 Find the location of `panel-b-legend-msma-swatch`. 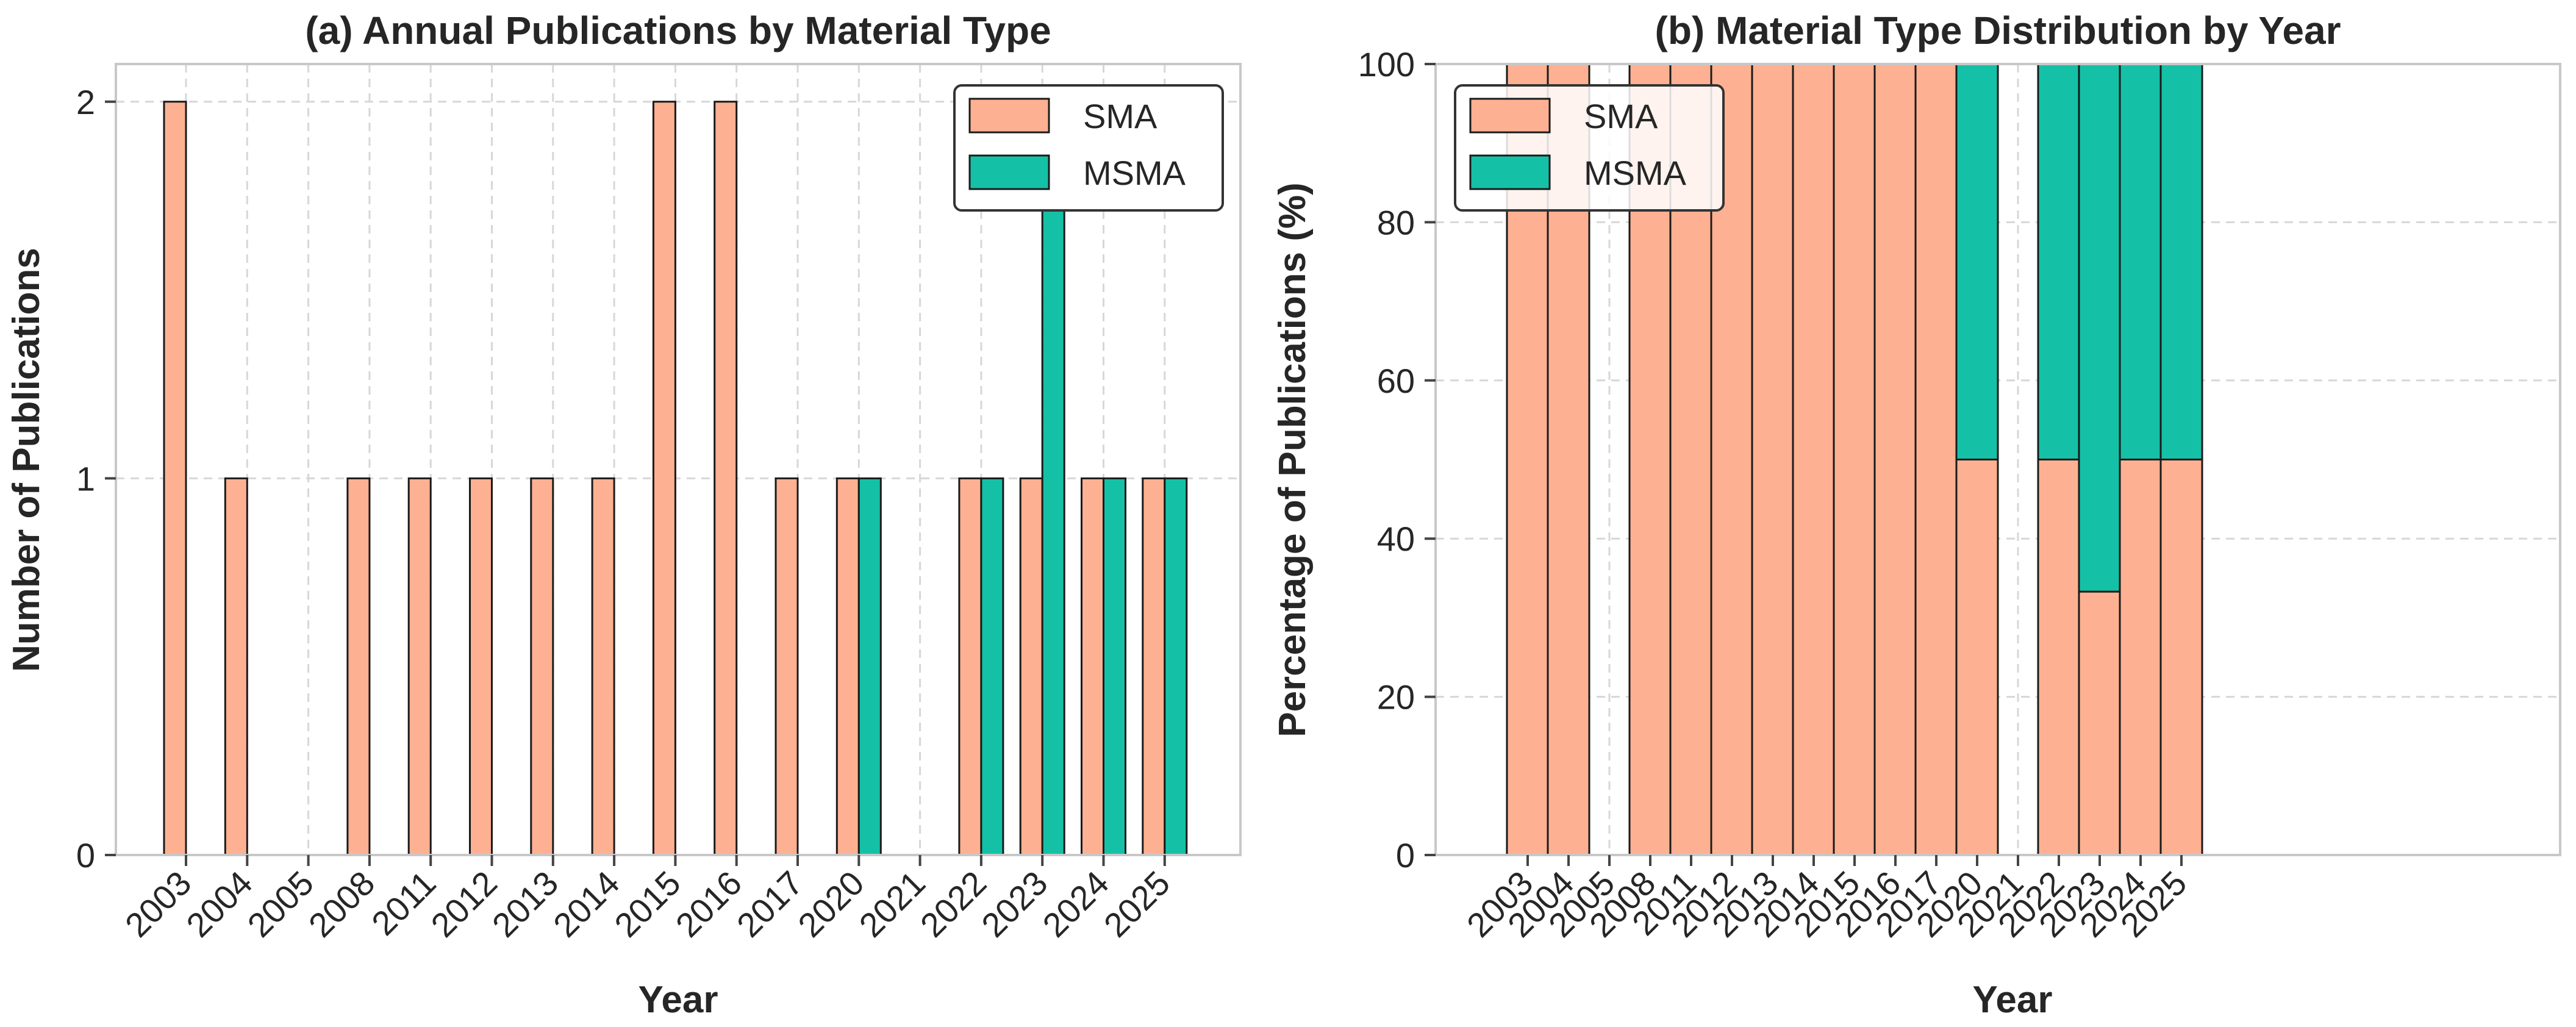

panel-b-legend-msma-swatch is located at coordinates (1510, 172).